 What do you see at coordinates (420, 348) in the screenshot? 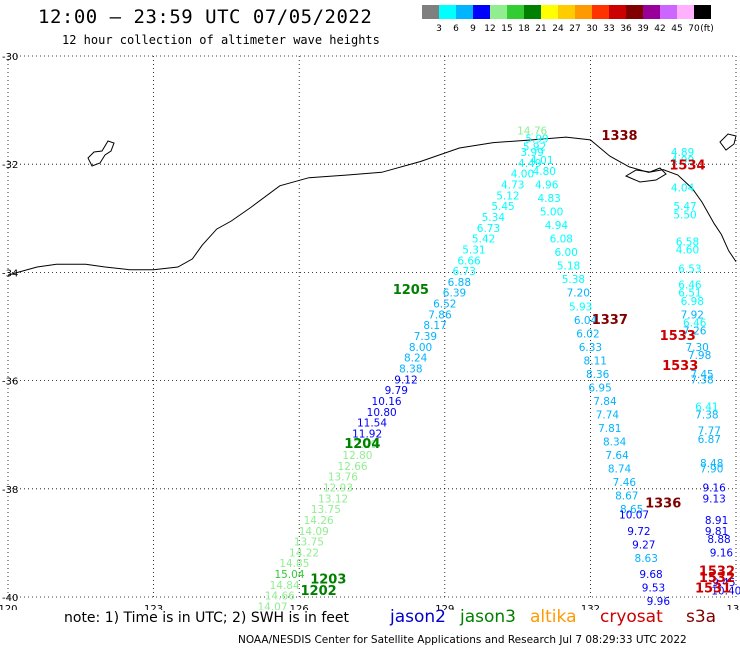
I see `swh-value: 8.00` at bounding box center [420, 348].